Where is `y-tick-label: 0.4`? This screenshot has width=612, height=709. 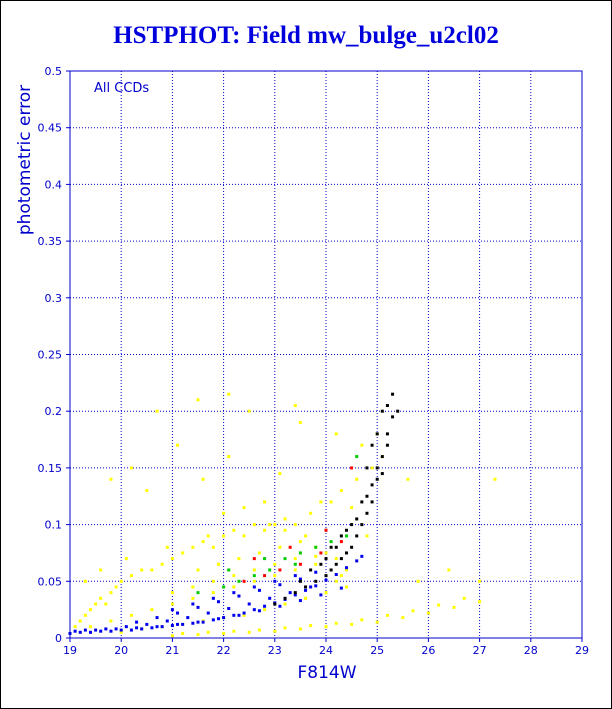 y-tick-label: 0.4 is located at coordinates (54, 184).